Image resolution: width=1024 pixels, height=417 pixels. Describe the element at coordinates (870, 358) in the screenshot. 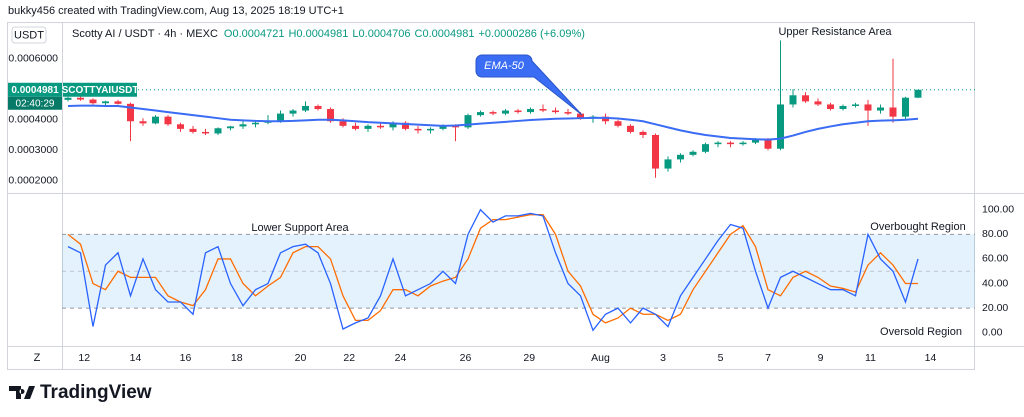

I see `x-tick-label: 11` at that location.